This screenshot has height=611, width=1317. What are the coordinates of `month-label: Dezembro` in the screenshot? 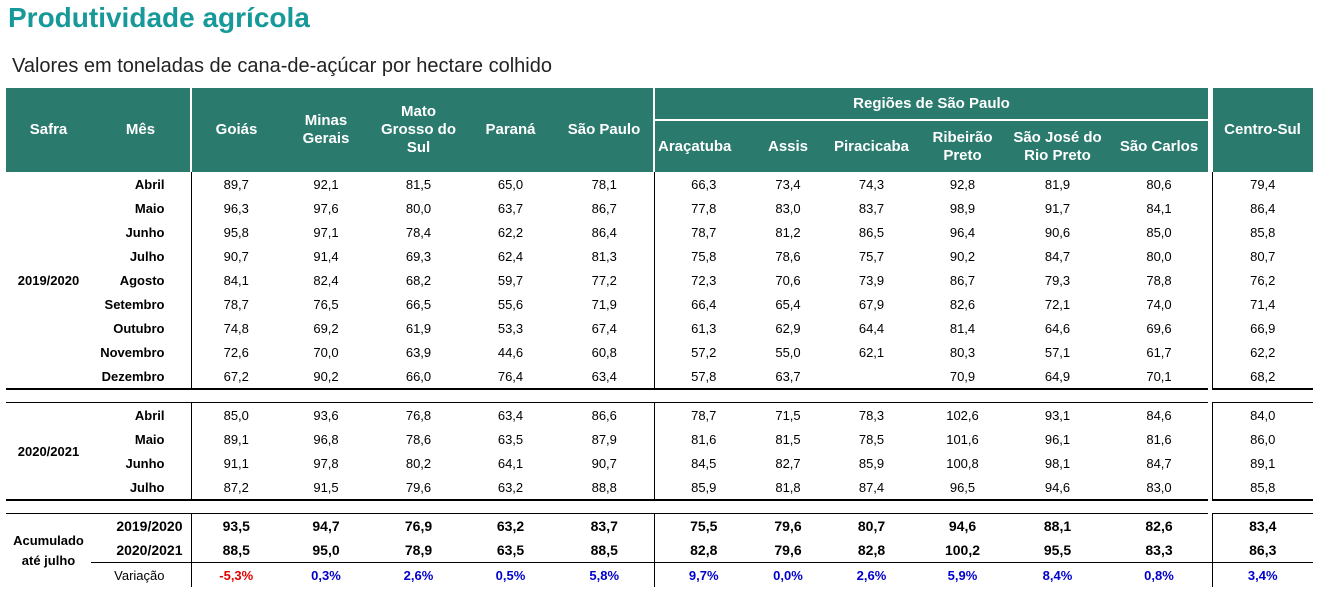 It's located at (133, 376).